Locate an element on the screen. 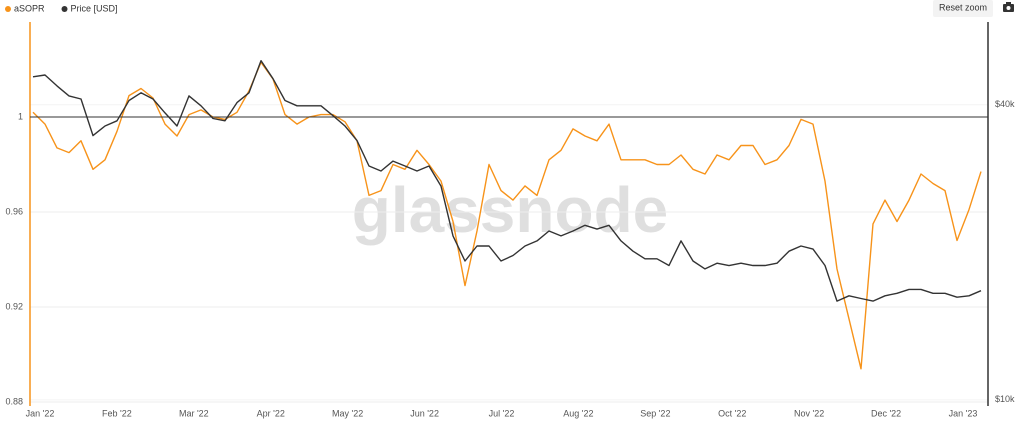 The width and height of the screenshot is (1024, 432). reset-zoom: Reset zoom is located at coordinates (963, 8).